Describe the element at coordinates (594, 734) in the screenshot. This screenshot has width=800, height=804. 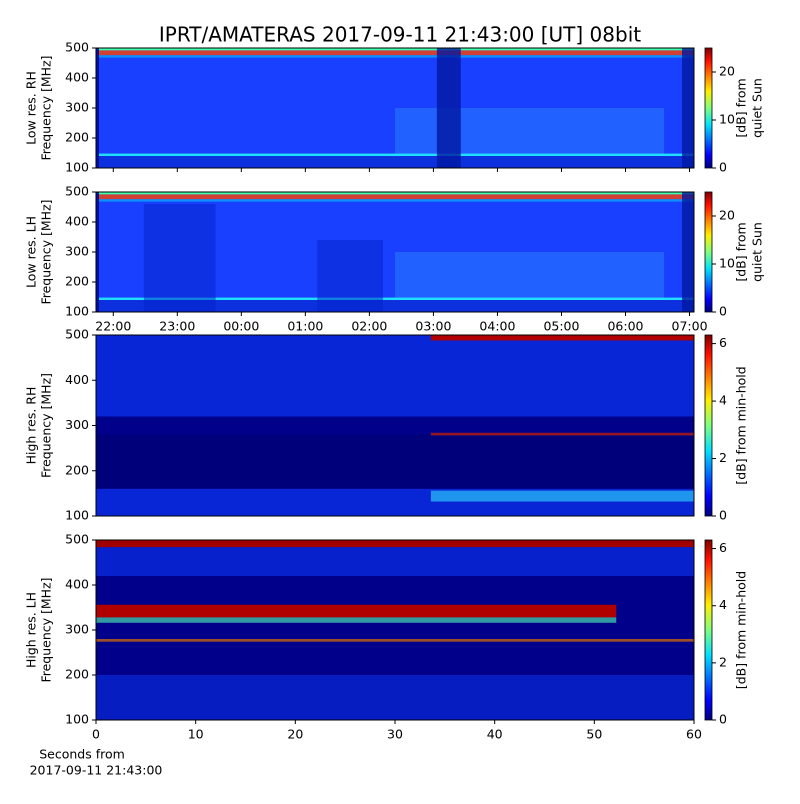
I see `x-tick-label: 50` at that location.